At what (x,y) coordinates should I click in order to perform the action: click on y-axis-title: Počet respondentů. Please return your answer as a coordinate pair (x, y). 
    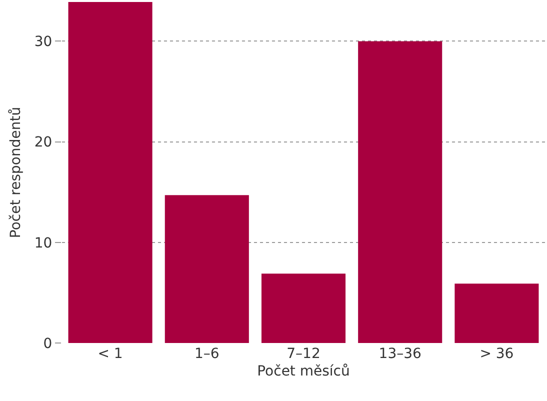
    Looking at the image, I should click on (16, 172).